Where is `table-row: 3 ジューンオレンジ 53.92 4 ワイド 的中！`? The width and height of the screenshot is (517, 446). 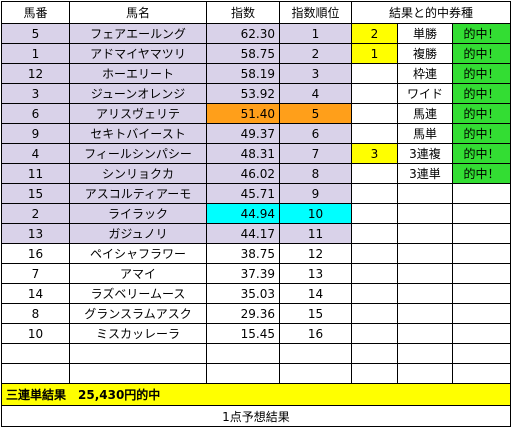
table-row: 3 ジューンオレンジ 53.92 4 ワイド 的中！ is located at coordinates (256, 93).